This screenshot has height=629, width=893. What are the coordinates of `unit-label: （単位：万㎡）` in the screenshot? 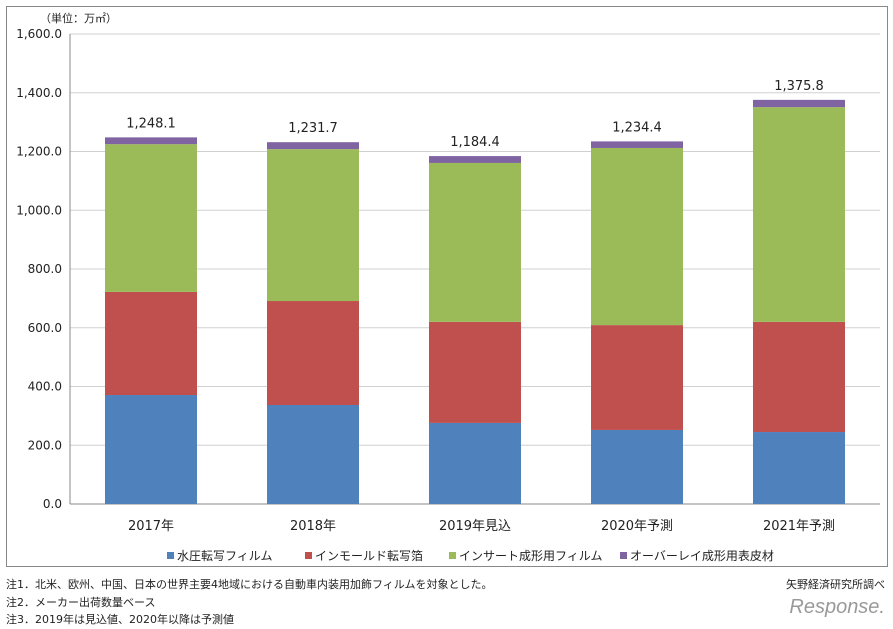 It's located at (78, 18).